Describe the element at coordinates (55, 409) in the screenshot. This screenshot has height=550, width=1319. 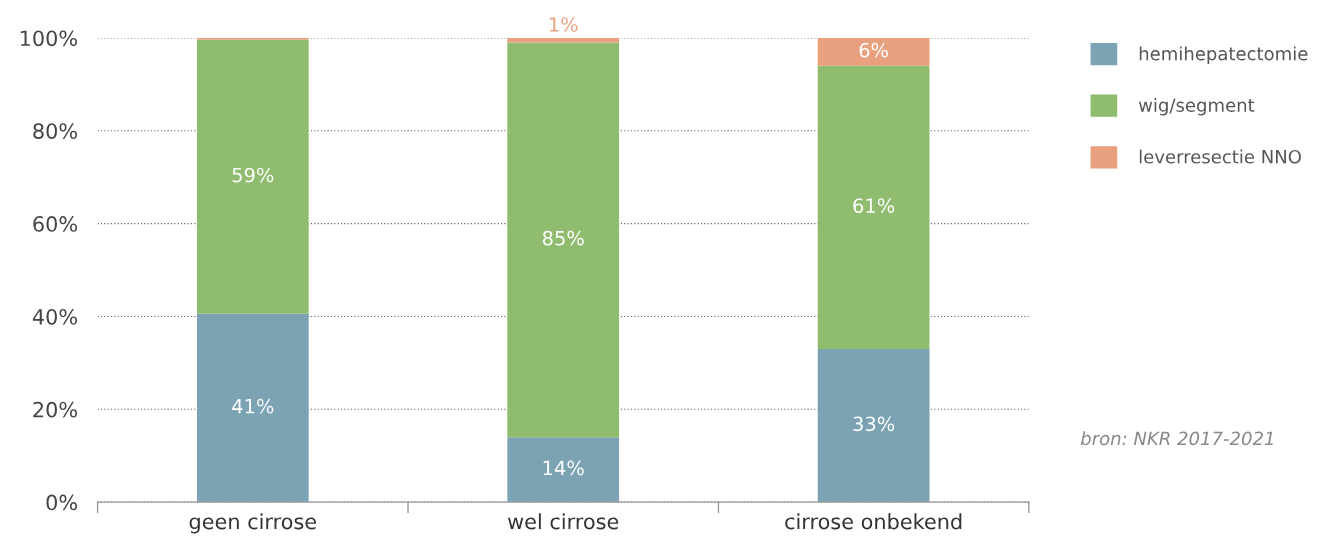
I see `y-tick-label: 20%` at that location.